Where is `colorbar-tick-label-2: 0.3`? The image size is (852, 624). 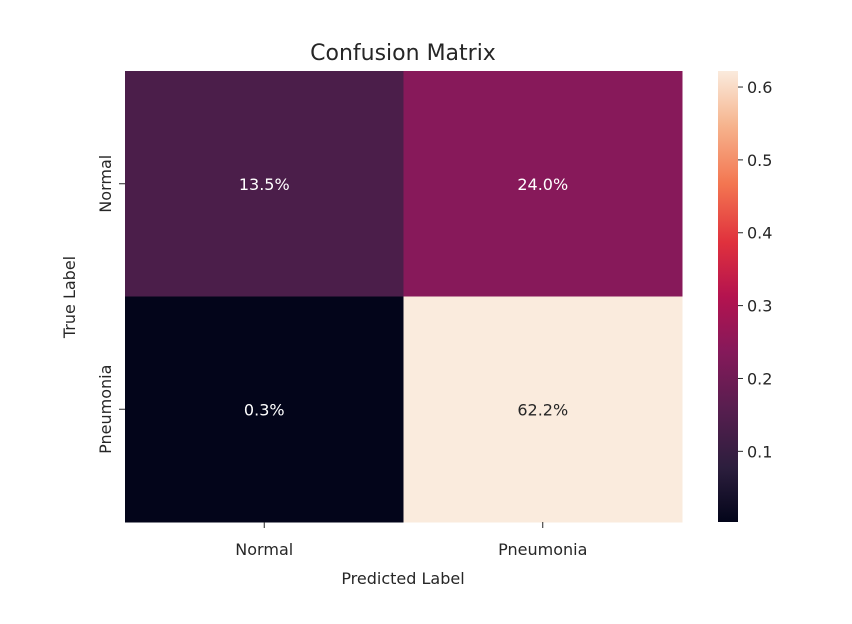 colorbar-tick-label-2: 0.3 is located at coordinates (759, 306).